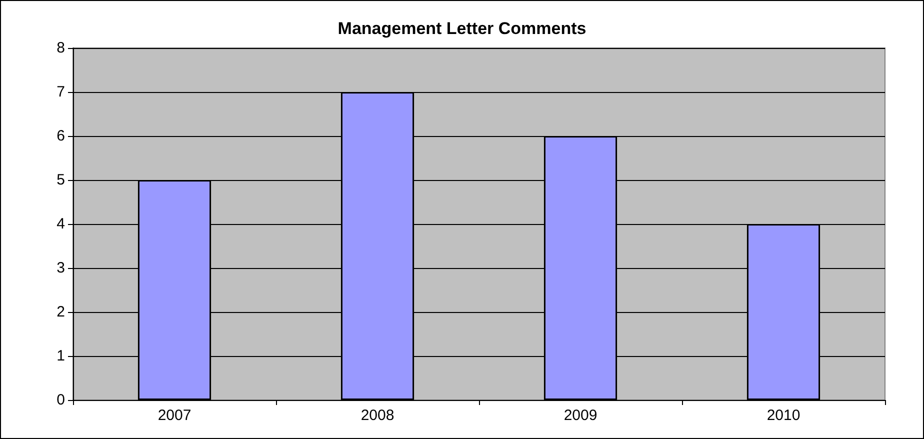 This screenshot has height=439, width=924. Describe the element at coordinates (462, 28) in the screenshot. I see `chart-title: Management Letter Comments` at that location.